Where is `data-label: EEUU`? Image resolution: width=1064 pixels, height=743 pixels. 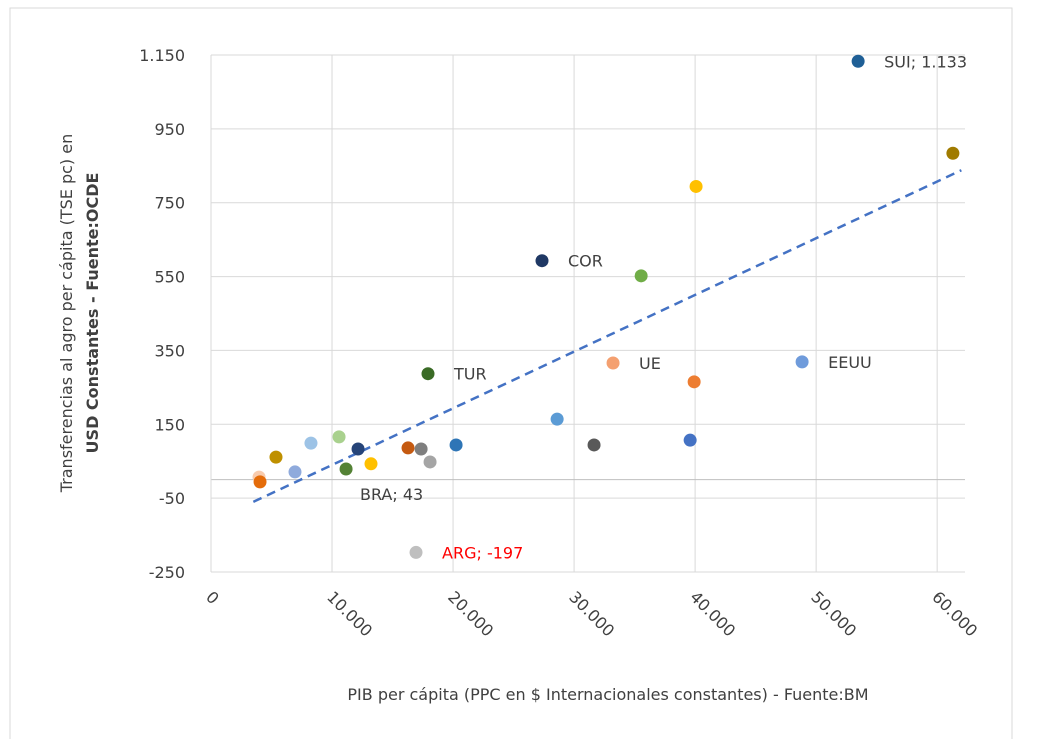 data-label: EEUU is located at coordinates (850, 362).